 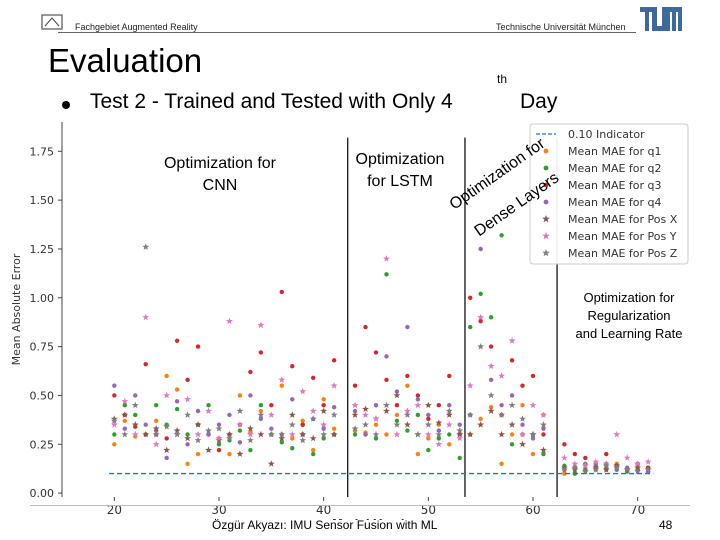 What do you see at coordinates (114, 510) in the screenshot?
I see `x-tick-label: 20` at bounding box center [114, 510].